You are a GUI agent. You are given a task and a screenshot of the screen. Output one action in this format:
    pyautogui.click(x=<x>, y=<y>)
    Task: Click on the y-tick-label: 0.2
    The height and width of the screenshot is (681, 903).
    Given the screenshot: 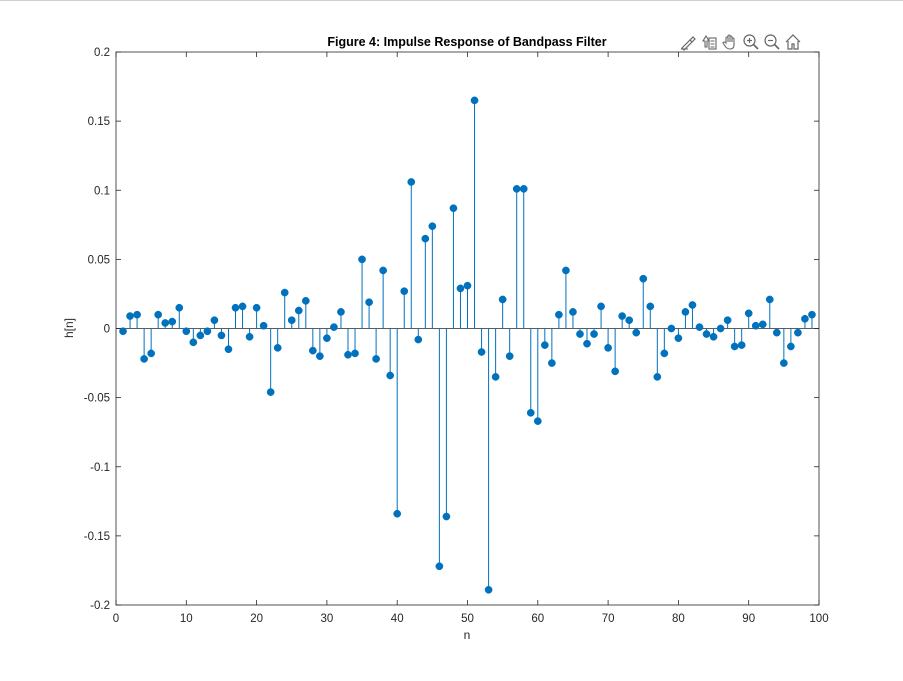 What is the action you would take?
    pyautogui.click(x=102, y=53)
    